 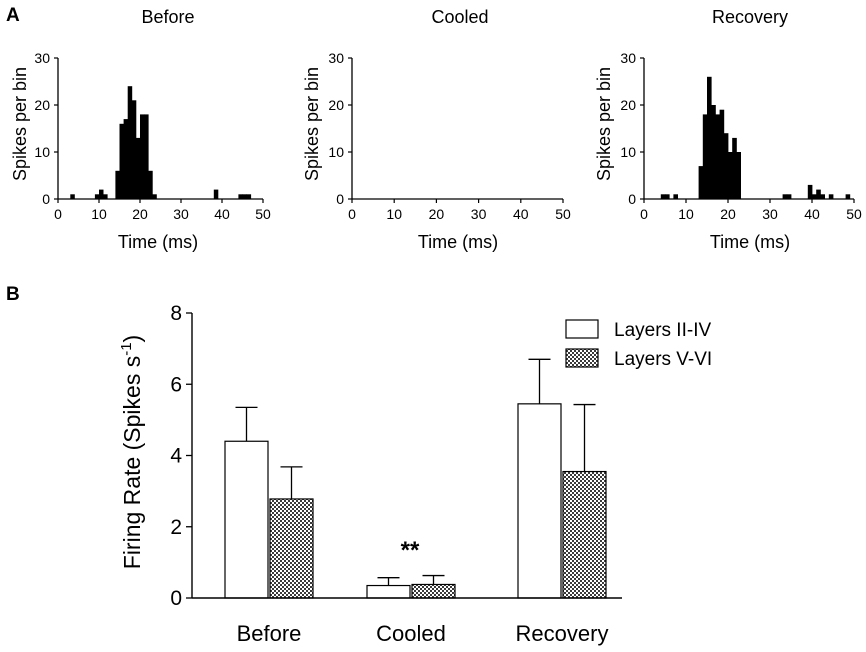 I want to click on histogram-before-ytick-label: 10, so click(x=42, y=152).